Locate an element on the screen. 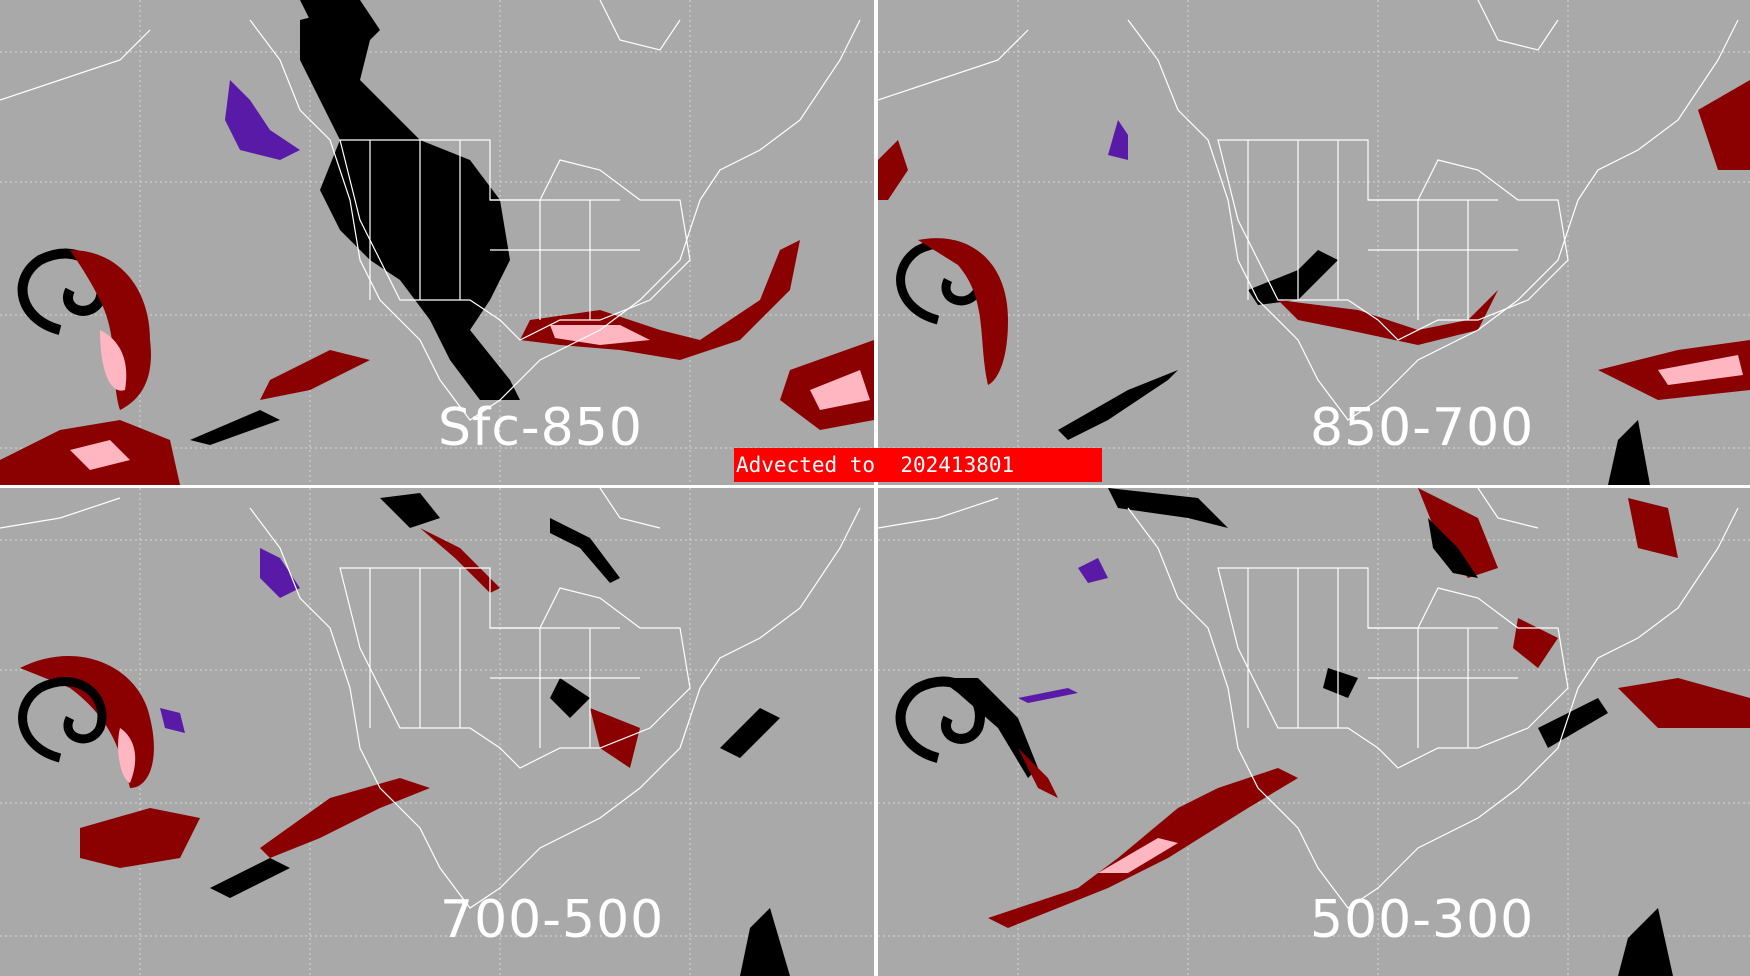 This screenshot has width=1750, height=976. cloud-black-center is located at coordinates (1340, 683).